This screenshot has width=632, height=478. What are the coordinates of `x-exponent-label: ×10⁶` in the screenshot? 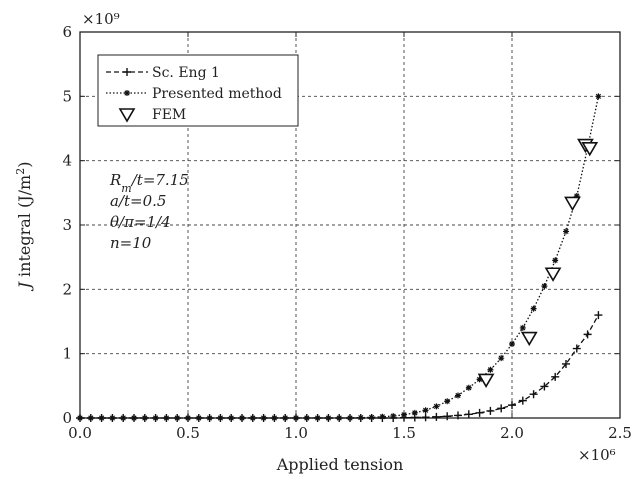 It's located at (597, 455).